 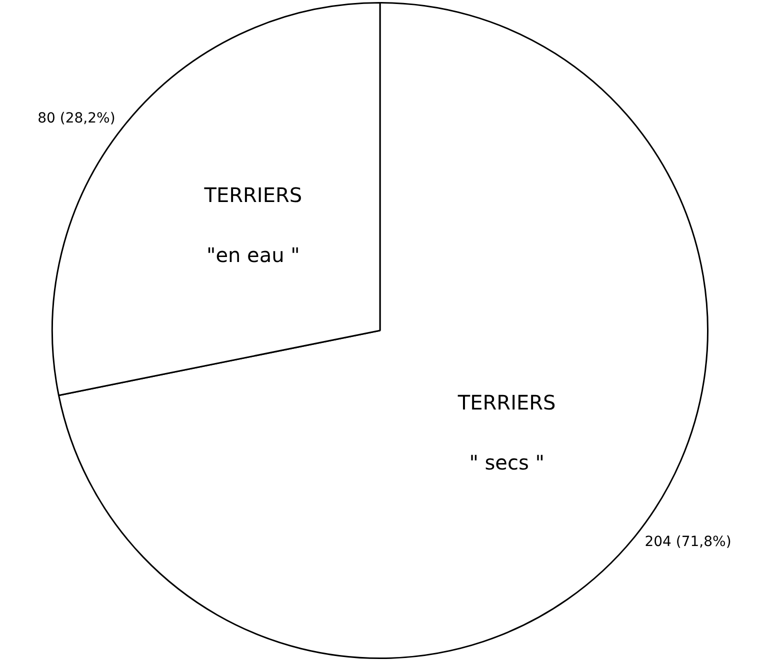 What do you see at coordinates (507, 432) in the screenshot?
I see `category-label: TERRIERS " secs "` at bounding box center [507, 432].